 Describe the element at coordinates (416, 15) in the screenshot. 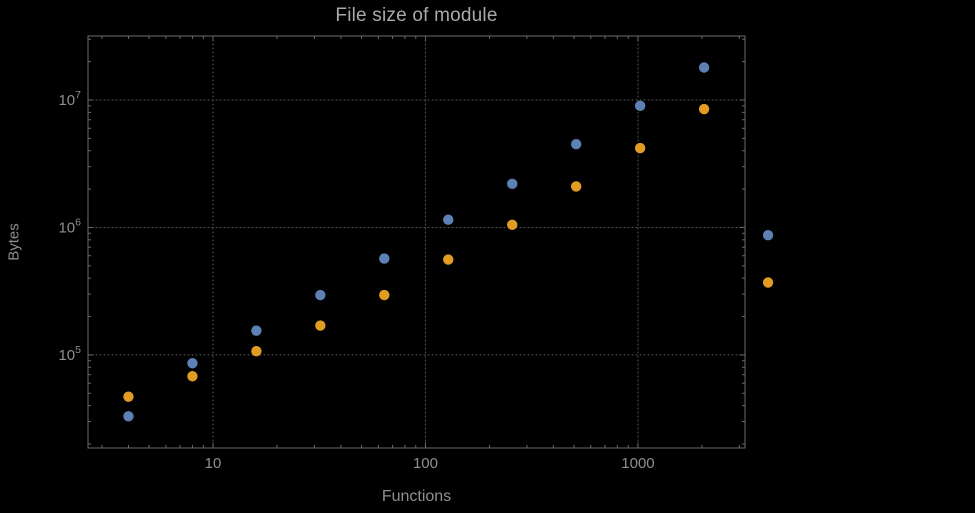

I see `chart-title: File size of module` at that location.